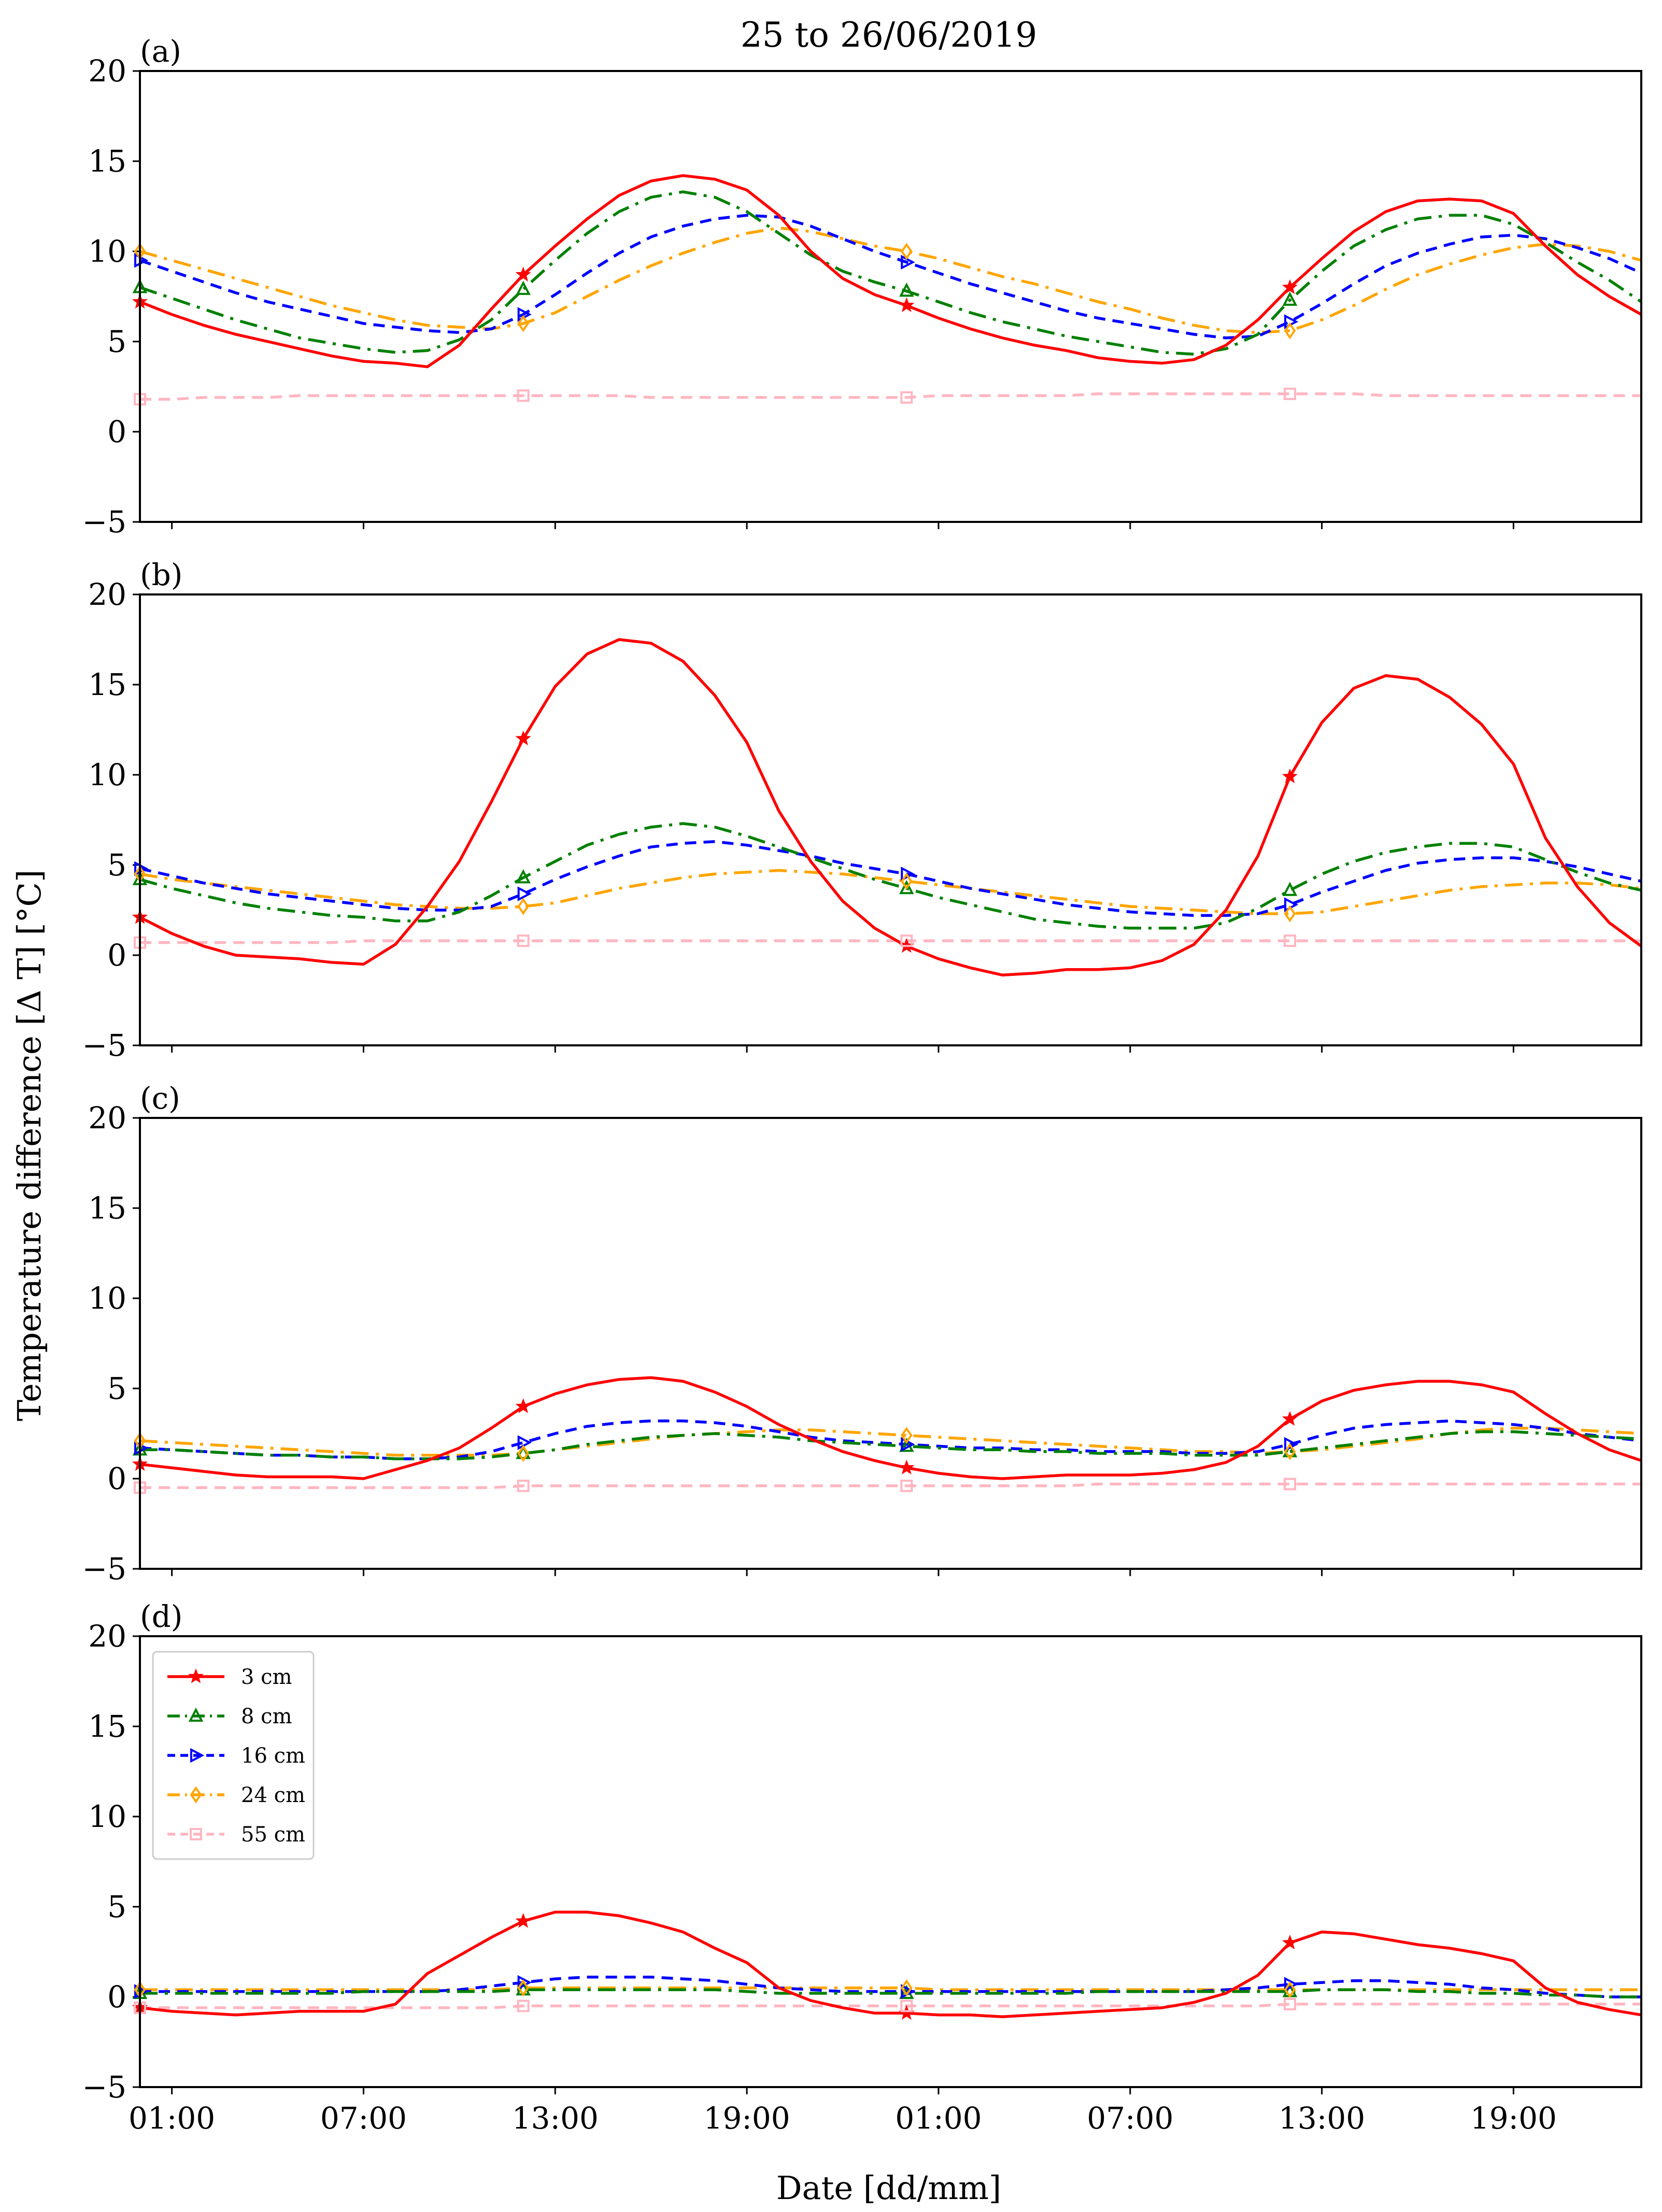 This screenshot has height=2212, width=1662. What do you see at coordinates (273, 1795) in the screenshot?
I see `legend-label: 24 cm` at bounding box center [273, 1795].